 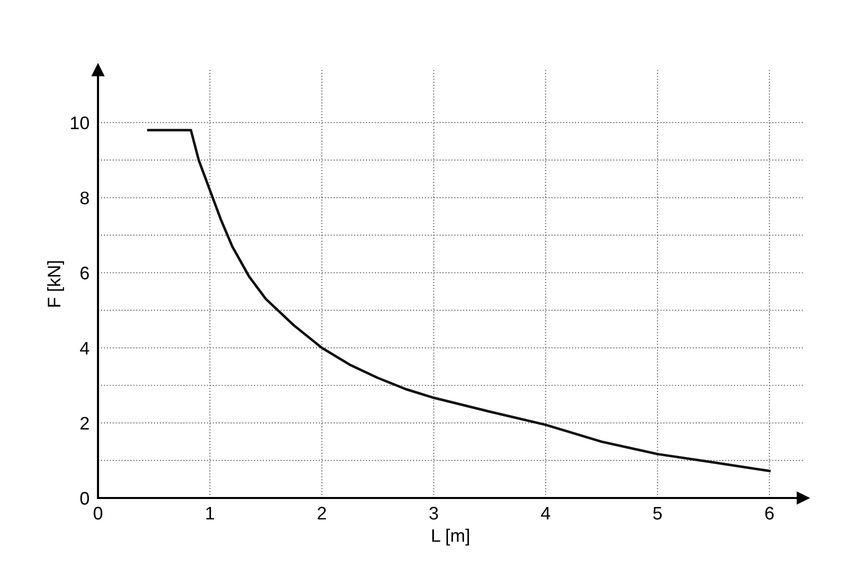 I want to click on y-tick-label: 10, so click(x=79, y=123).